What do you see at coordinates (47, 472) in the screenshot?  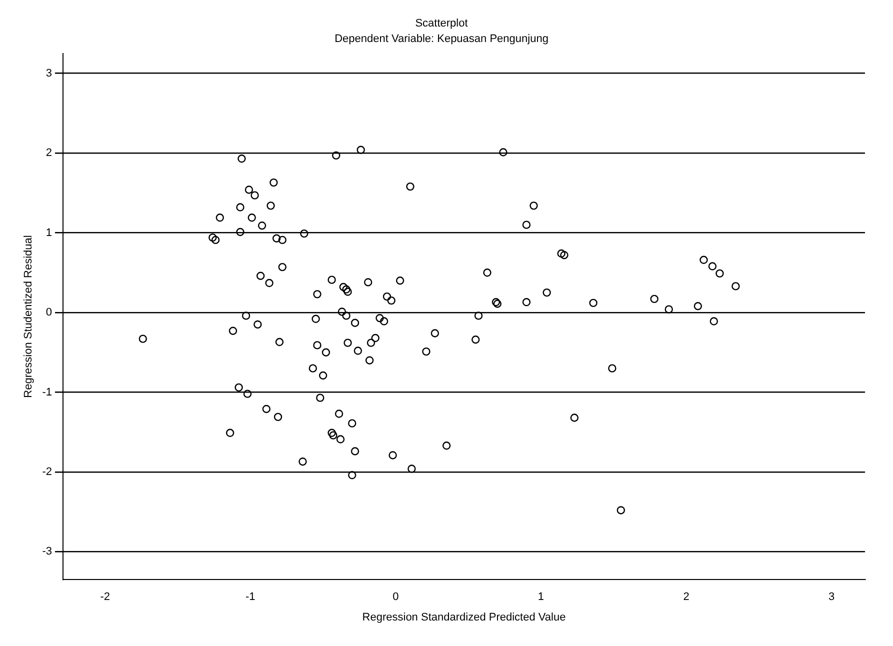 I see `y-tick-label: -2` at bounding box center [47, 472].